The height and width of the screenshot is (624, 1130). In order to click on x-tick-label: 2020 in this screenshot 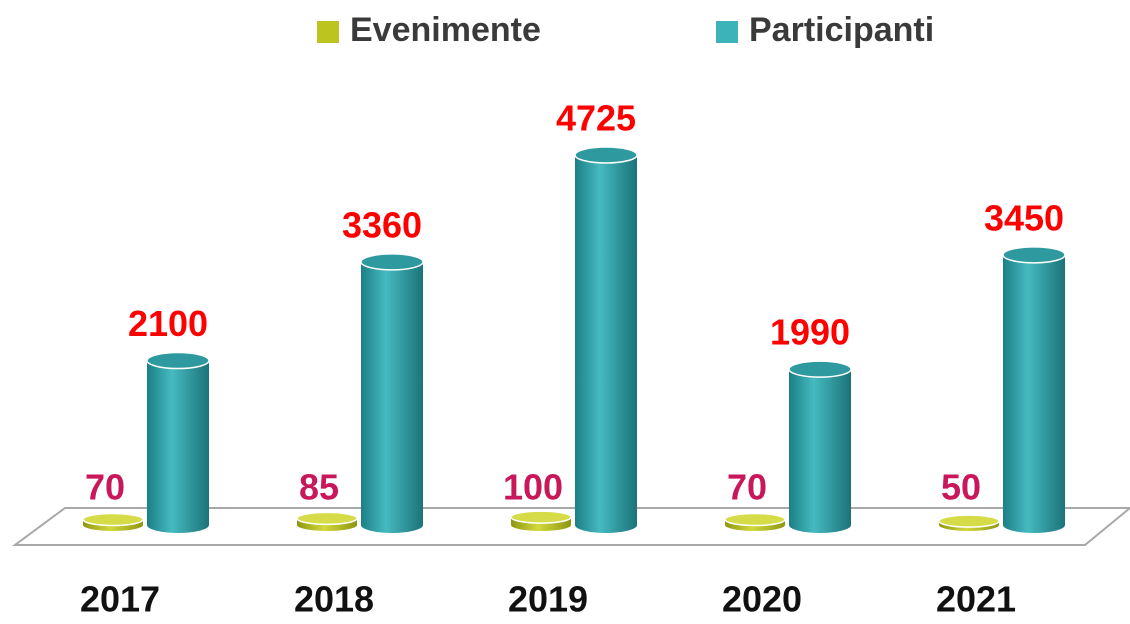, I will do `click(762, 599)`.